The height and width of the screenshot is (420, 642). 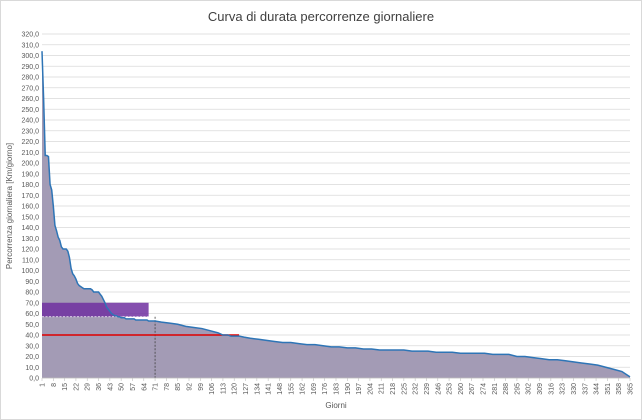 I want to click on y-tick-label: 30,0, so click(x=32, y=346).